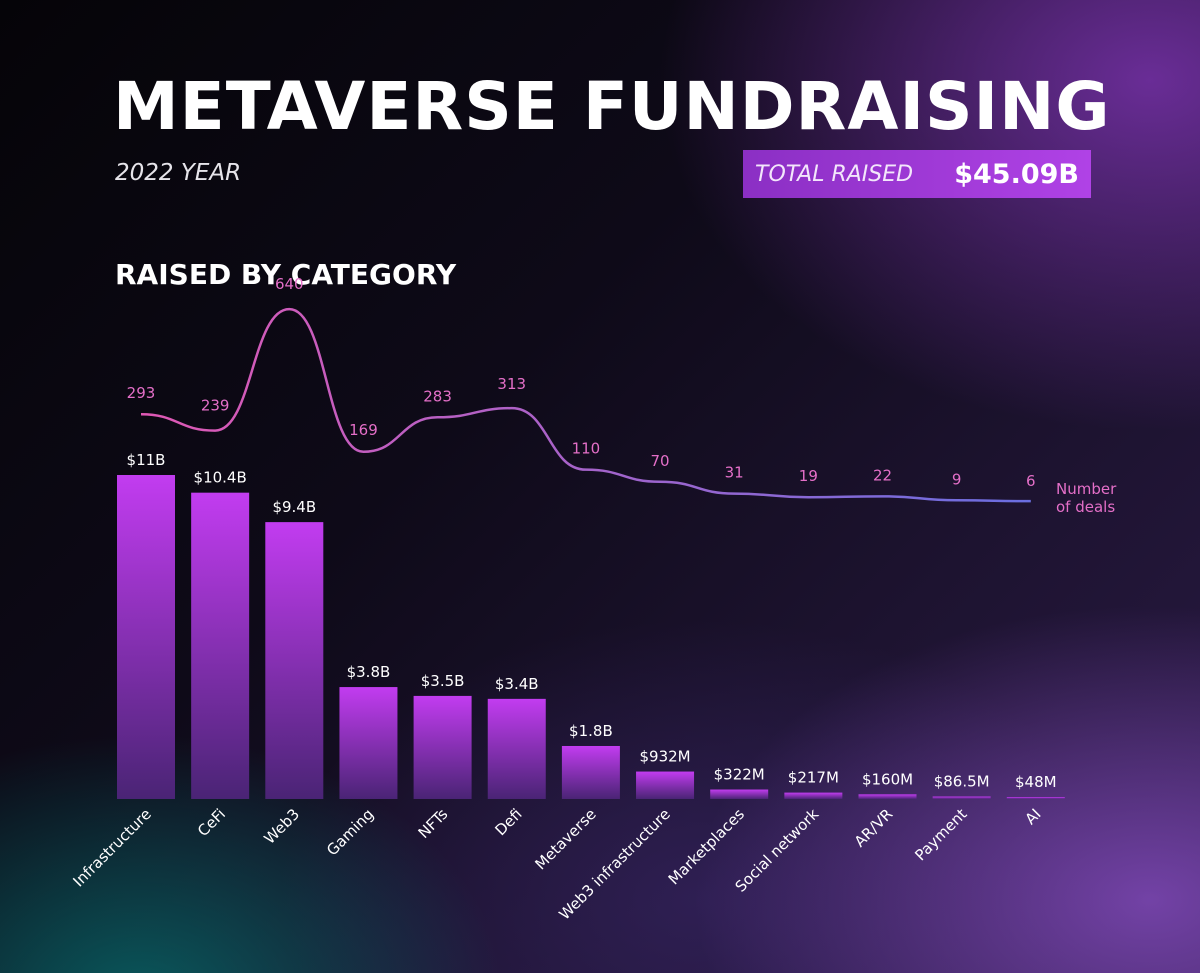 Image resolution: width=1200 pixels, height=973 pixels. Describe the element at coordinates (442, 747) in the screenshot. I see `bar-nfts` at that location.